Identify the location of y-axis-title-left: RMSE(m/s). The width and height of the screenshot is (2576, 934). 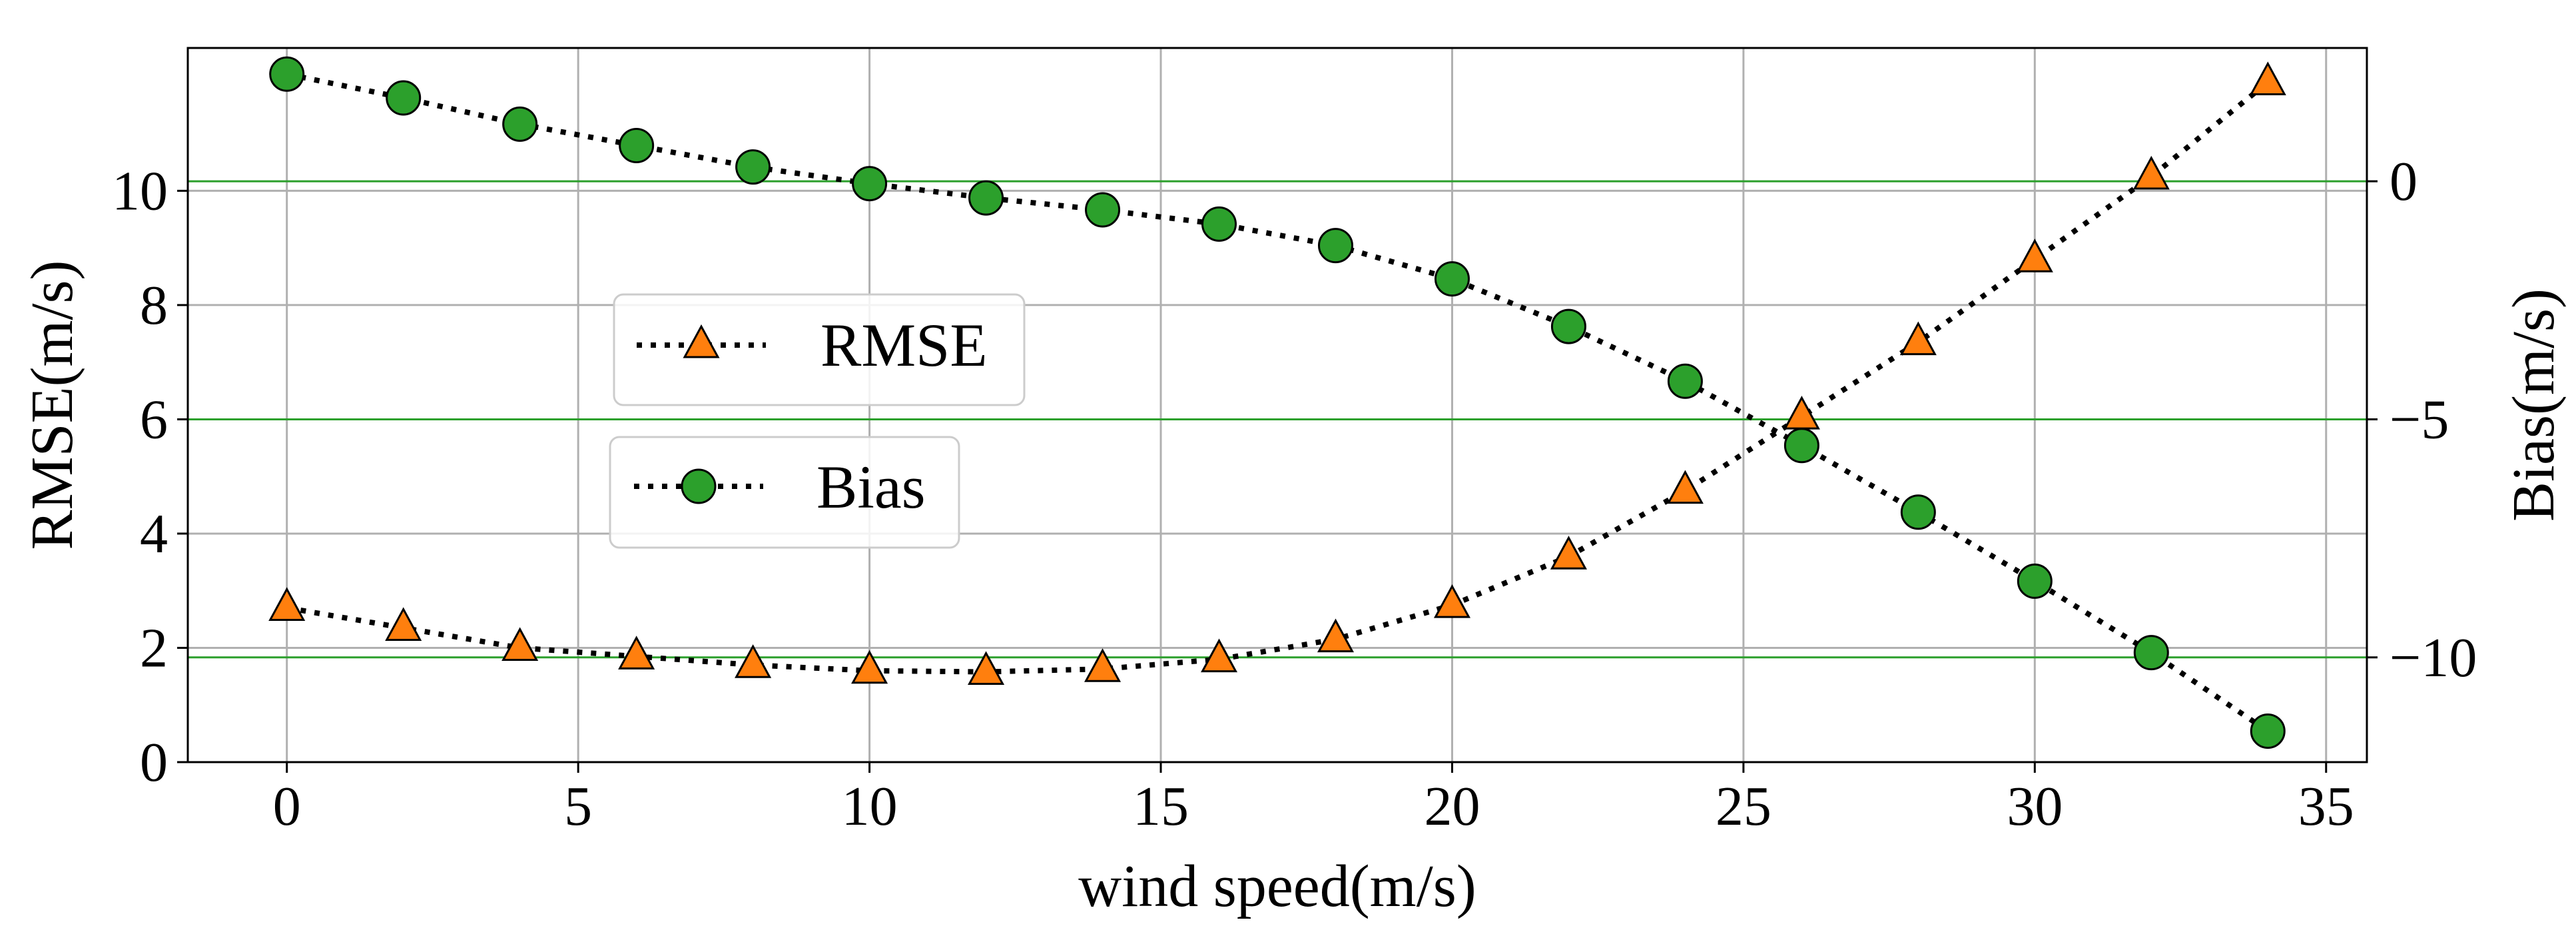
(52, 405).